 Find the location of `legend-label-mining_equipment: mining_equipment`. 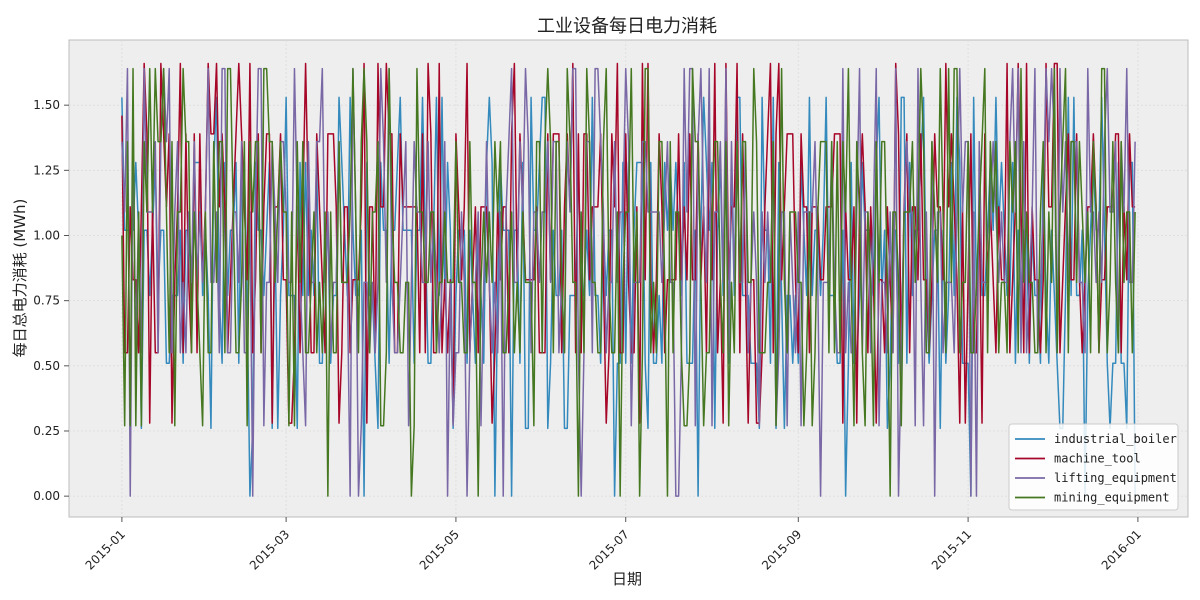

legend-label-mining_equipment: mining_equipment is located at coordinates (1112, 498).